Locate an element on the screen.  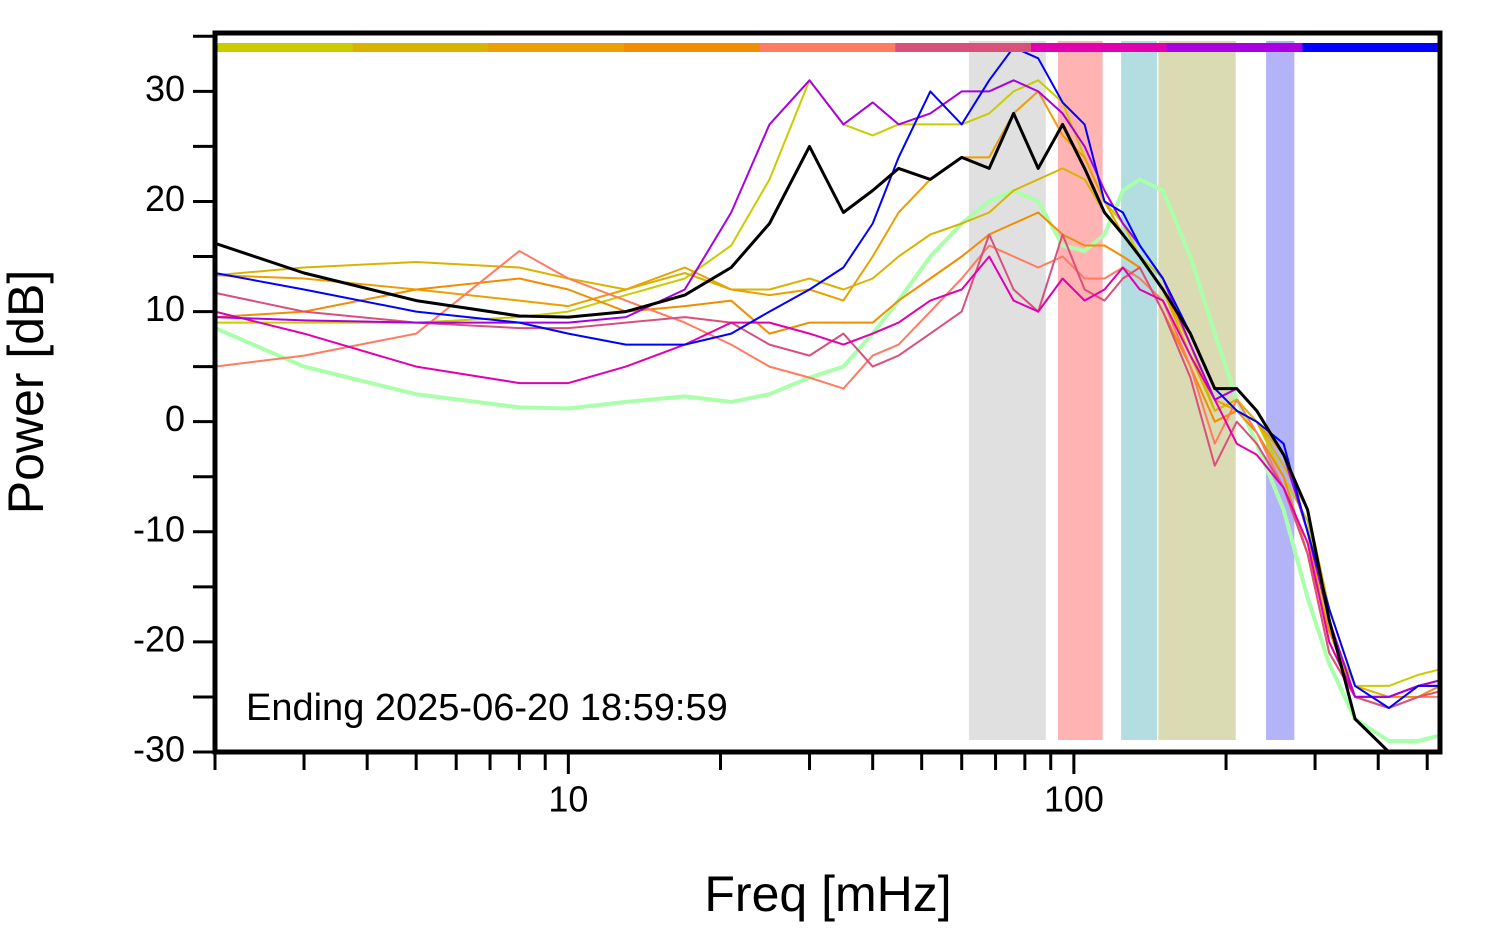
y-tick-label: 10 is located at coordinates (165, 308).